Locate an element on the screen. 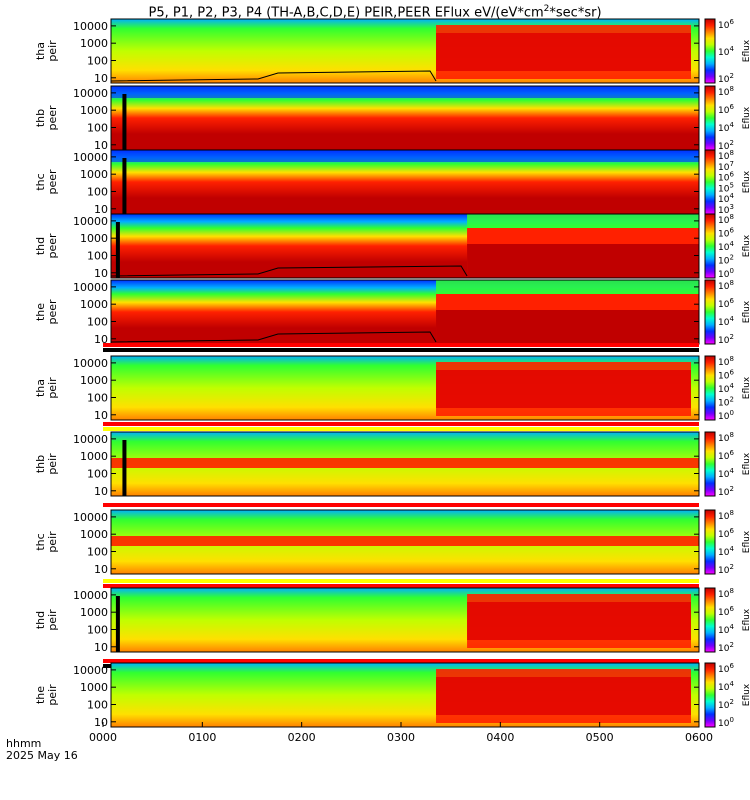 Image resolution: width=750 pixels, height=800 pixels. x-tick-label: 0600 is located at coordinates (699, 737).